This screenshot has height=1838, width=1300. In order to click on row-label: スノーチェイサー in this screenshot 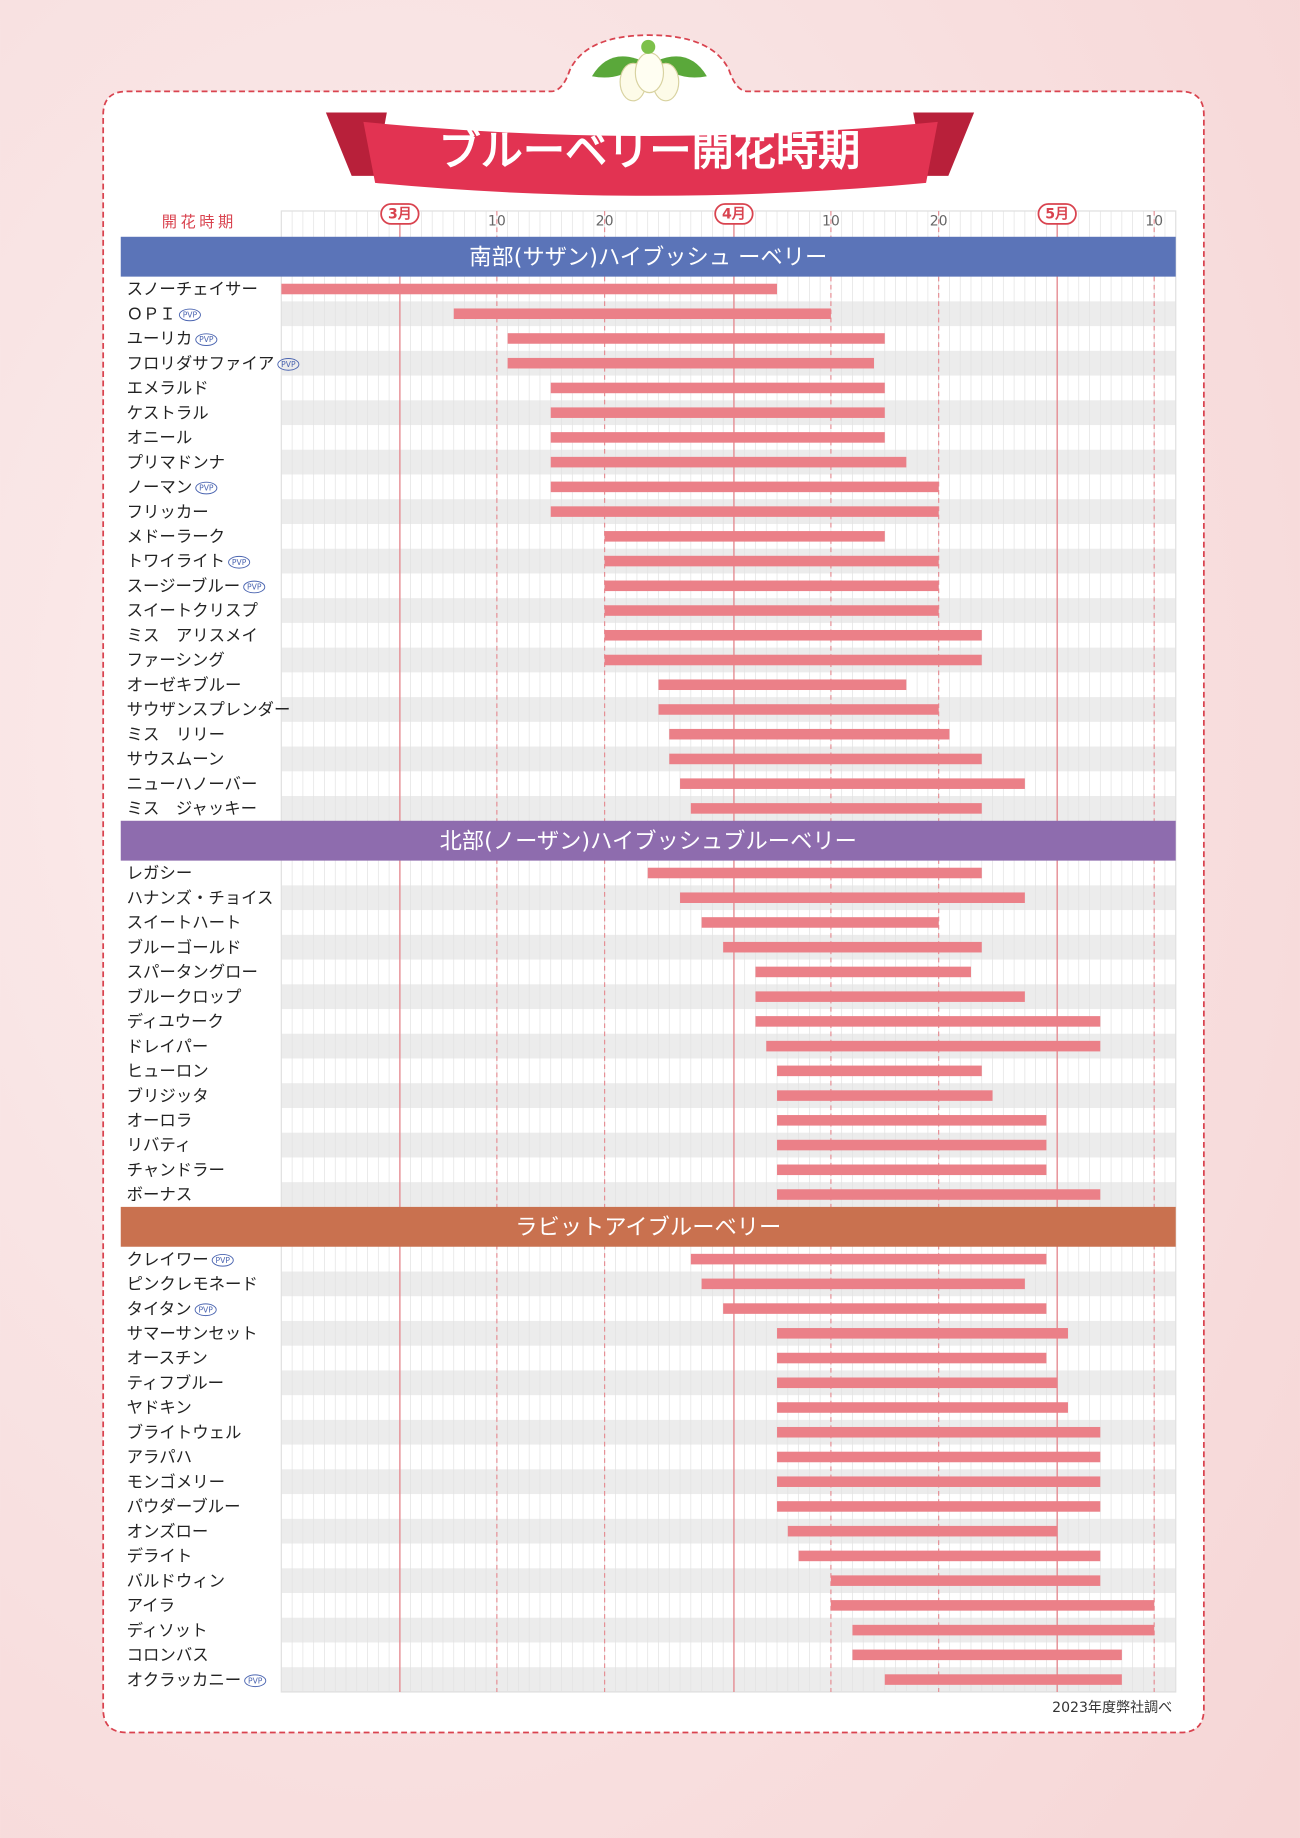, I will do `click(192, 289)`.